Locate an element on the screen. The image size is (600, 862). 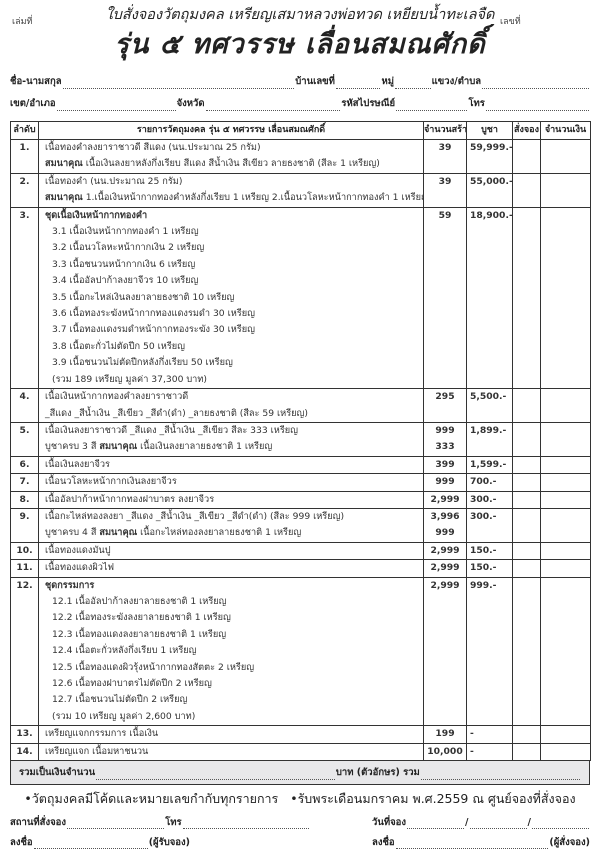
province-field is located at coordinates (273, 106).